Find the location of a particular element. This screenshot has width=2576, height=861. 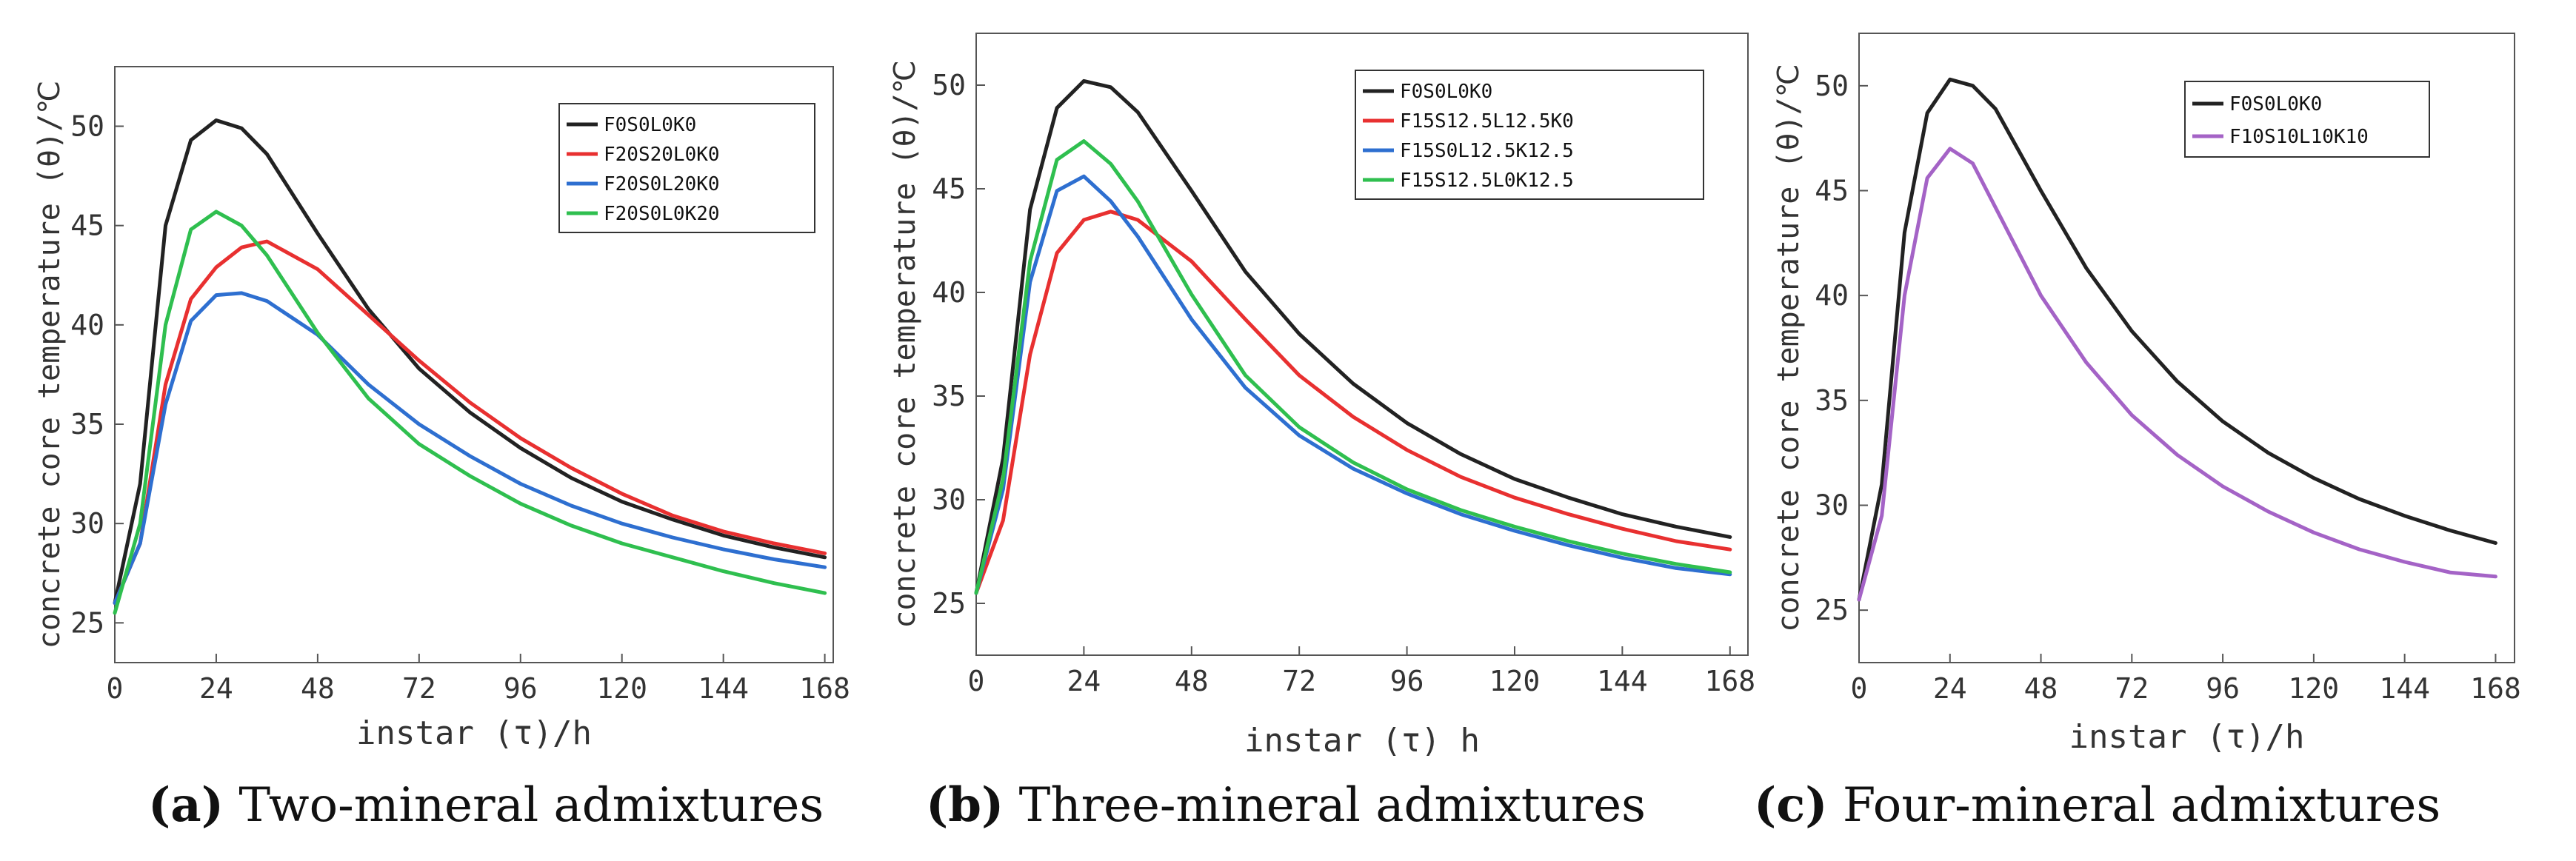

legend-label: F15S12.5L12.5K0 is located at coordinates (1487, 121).